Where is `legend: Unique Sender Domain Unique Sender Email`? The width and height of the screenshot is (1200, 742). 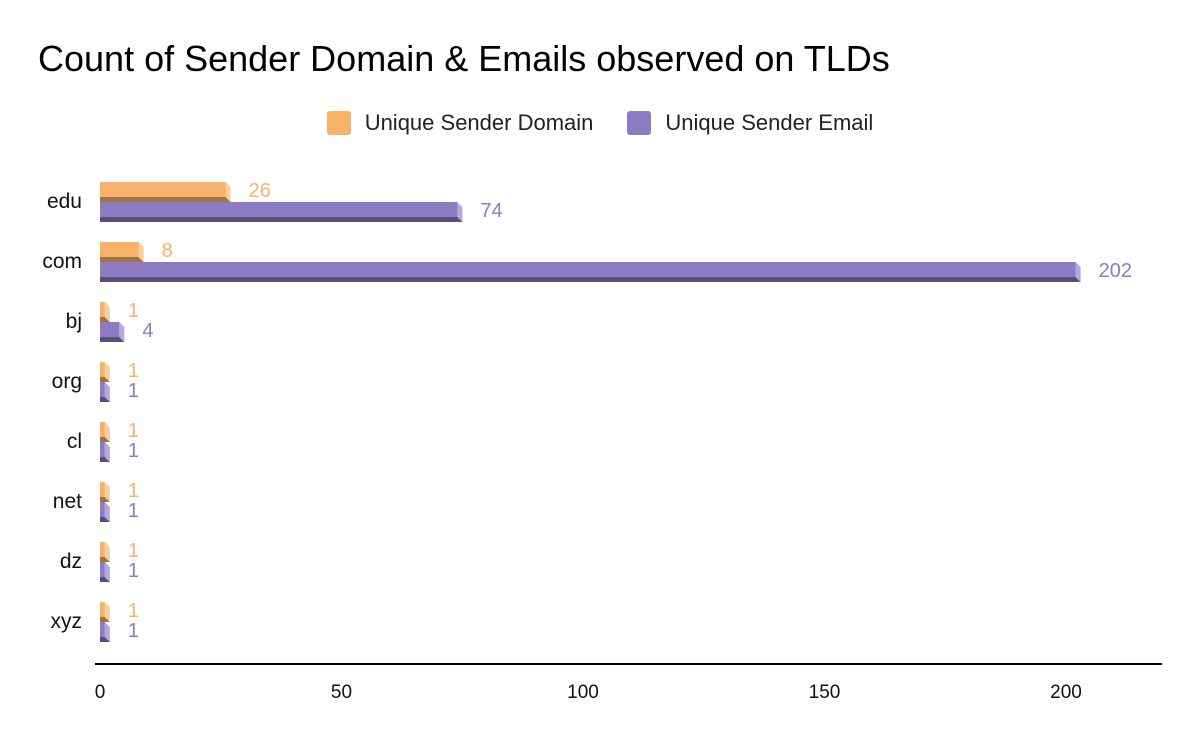
legend: Unique Sender Domain Unique Sender Email is located at coordinates (600, 123).